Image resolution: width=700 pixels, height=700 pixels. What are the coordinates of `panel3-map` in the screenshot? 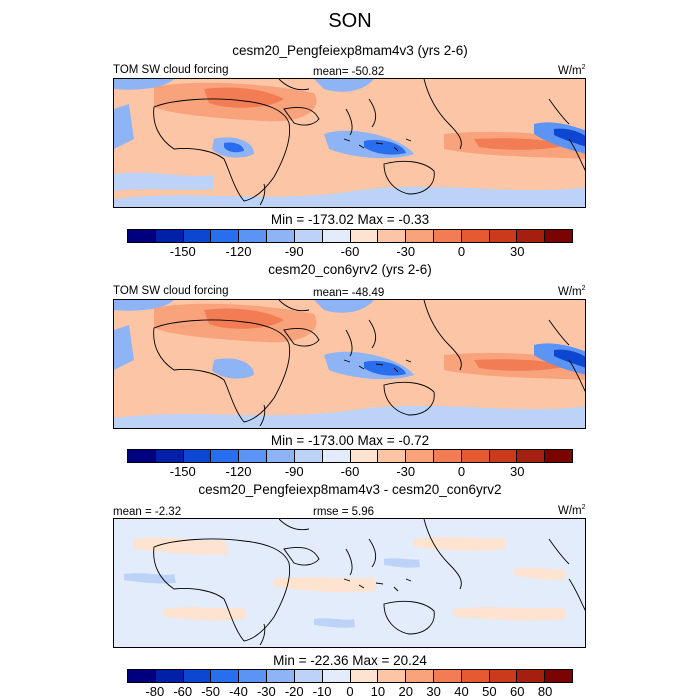 It's located at (349, 583).